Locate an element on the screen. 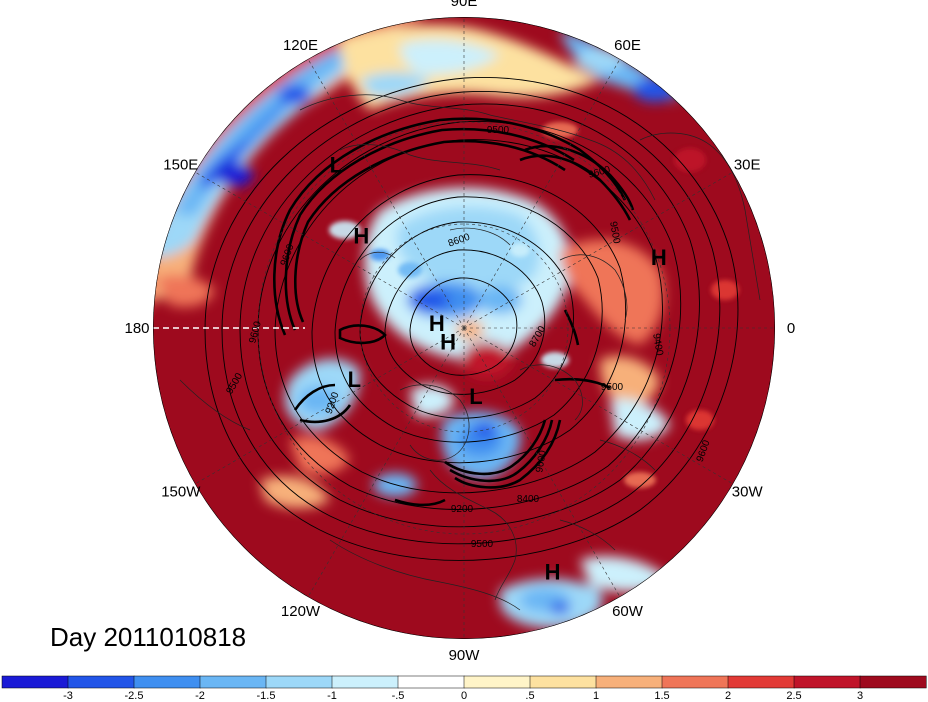 The width and height of the screenshot is (928, 702). colorbar-tick-label: -2 is located at coordinates (200, 696).